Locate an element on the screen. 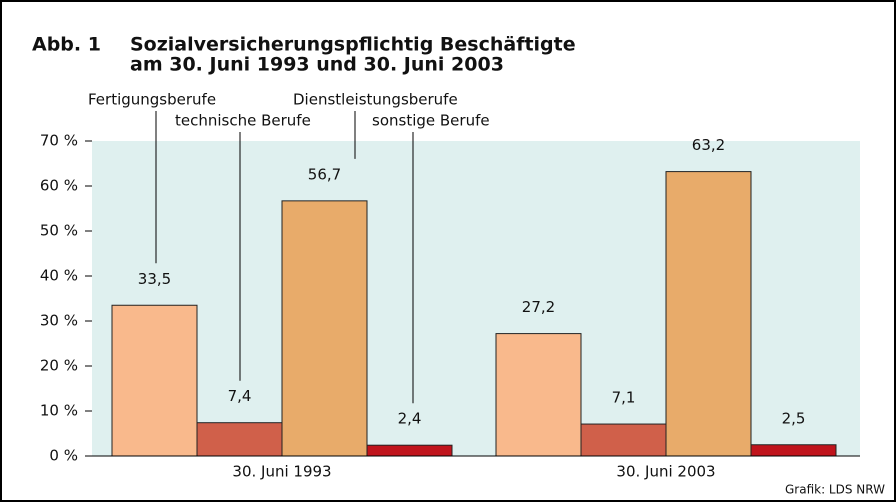 The image size is (896, 502). chart-title: am 30. Juni 1993 und 30. Juni 2003 is located at coordinates (317, 65).